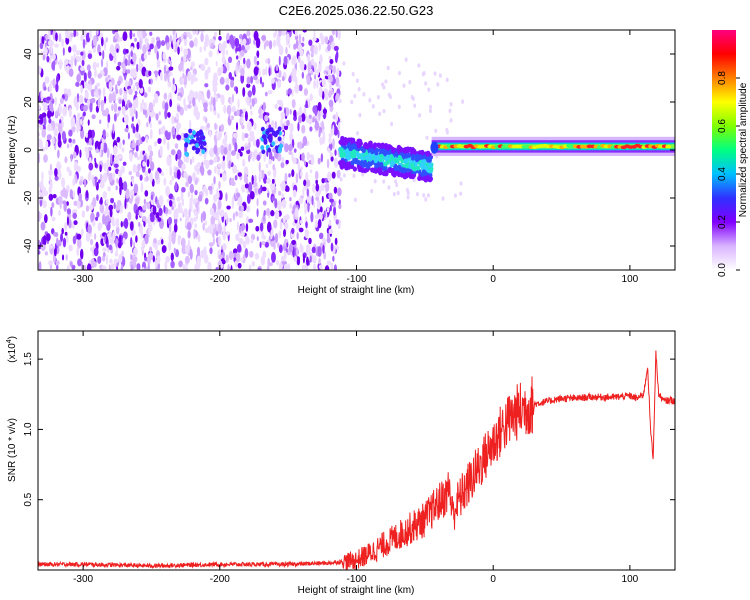  I want to click on svg-text: (x104), so click(12, 349).